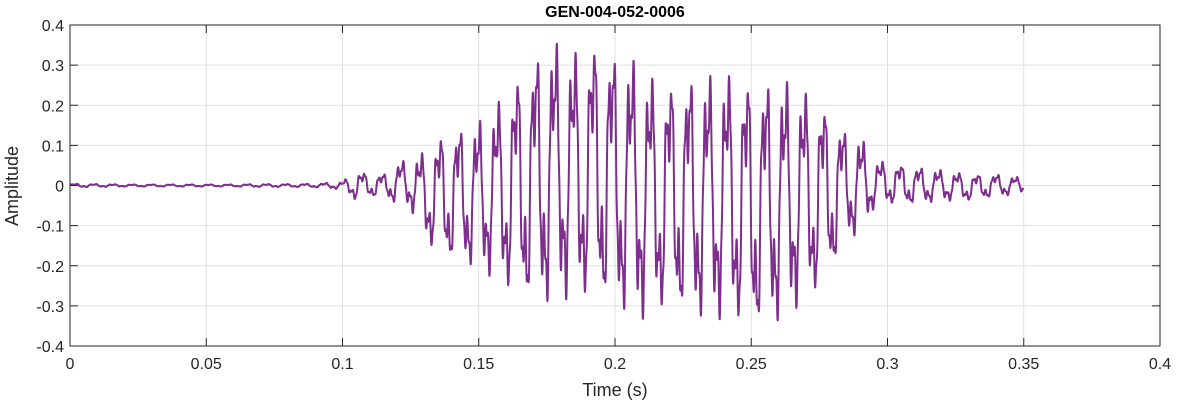 Image resolution: width=1177 pixels, height=404 pixels. Describe the element at coordinates (53, 66) in the screenshot. I see `y-tick-label: 0.3` at that location.